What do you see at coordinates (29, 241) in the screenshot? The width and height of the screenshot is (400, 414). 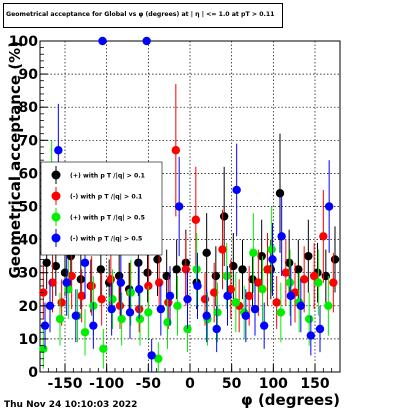 I see `y-tick-label: 40` at bounding box center [29, 241].